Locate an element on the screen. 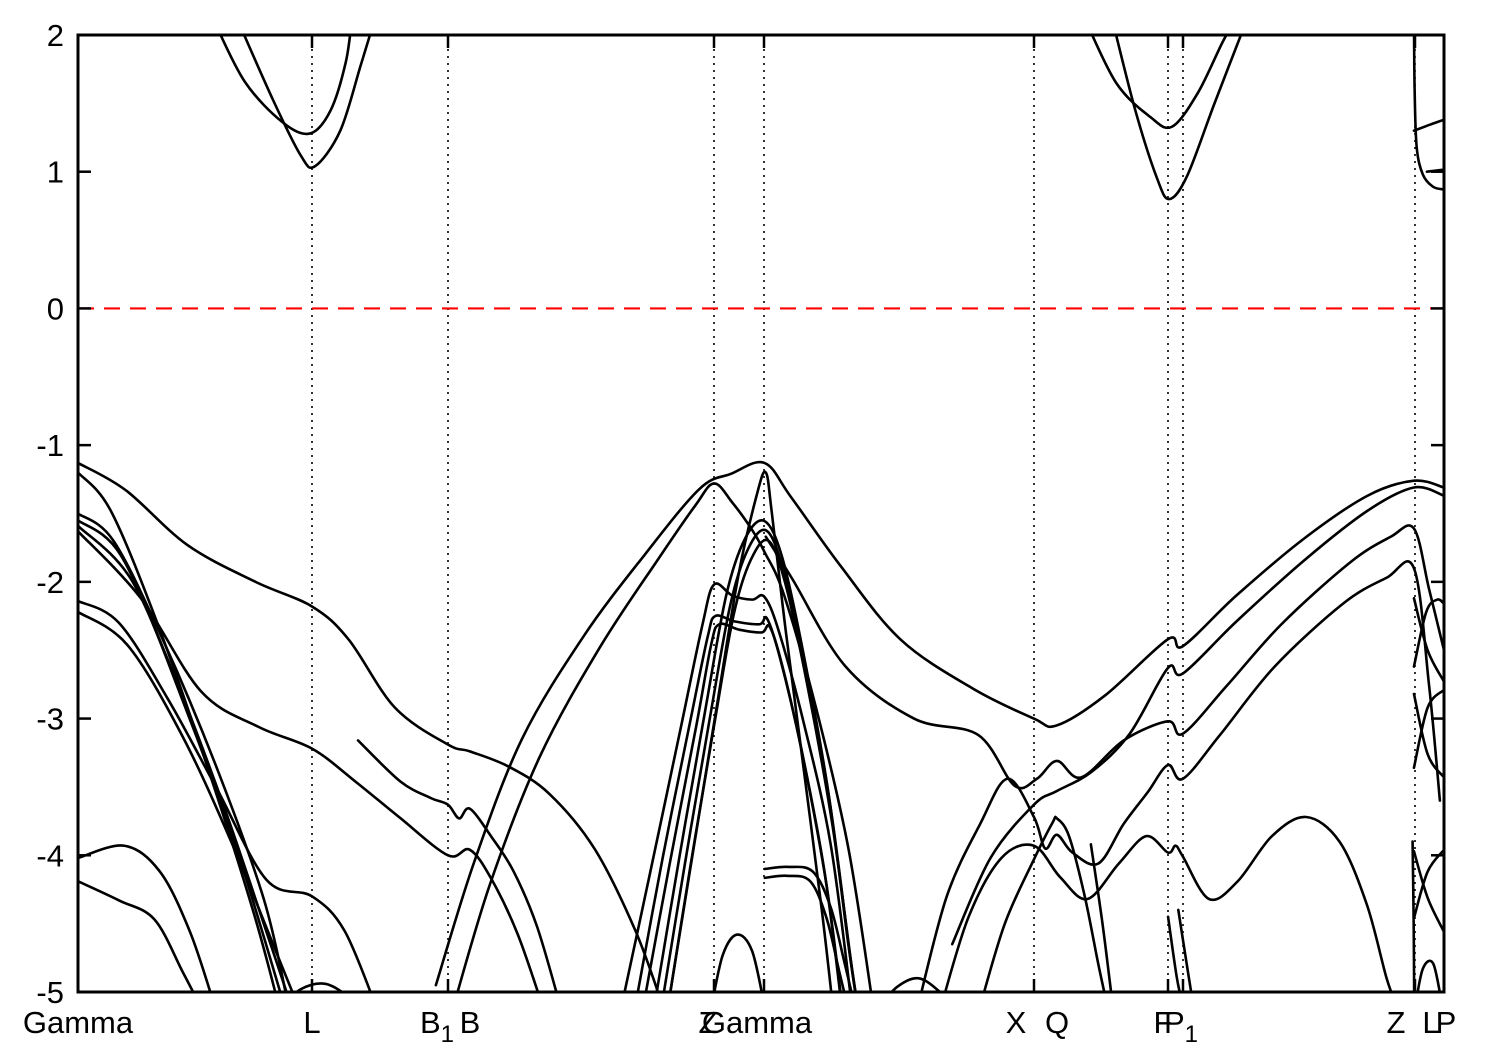 This screenshot has width=1500, height=1050. band-curve-sliver-x2a is located at coordinates (1427, 729).